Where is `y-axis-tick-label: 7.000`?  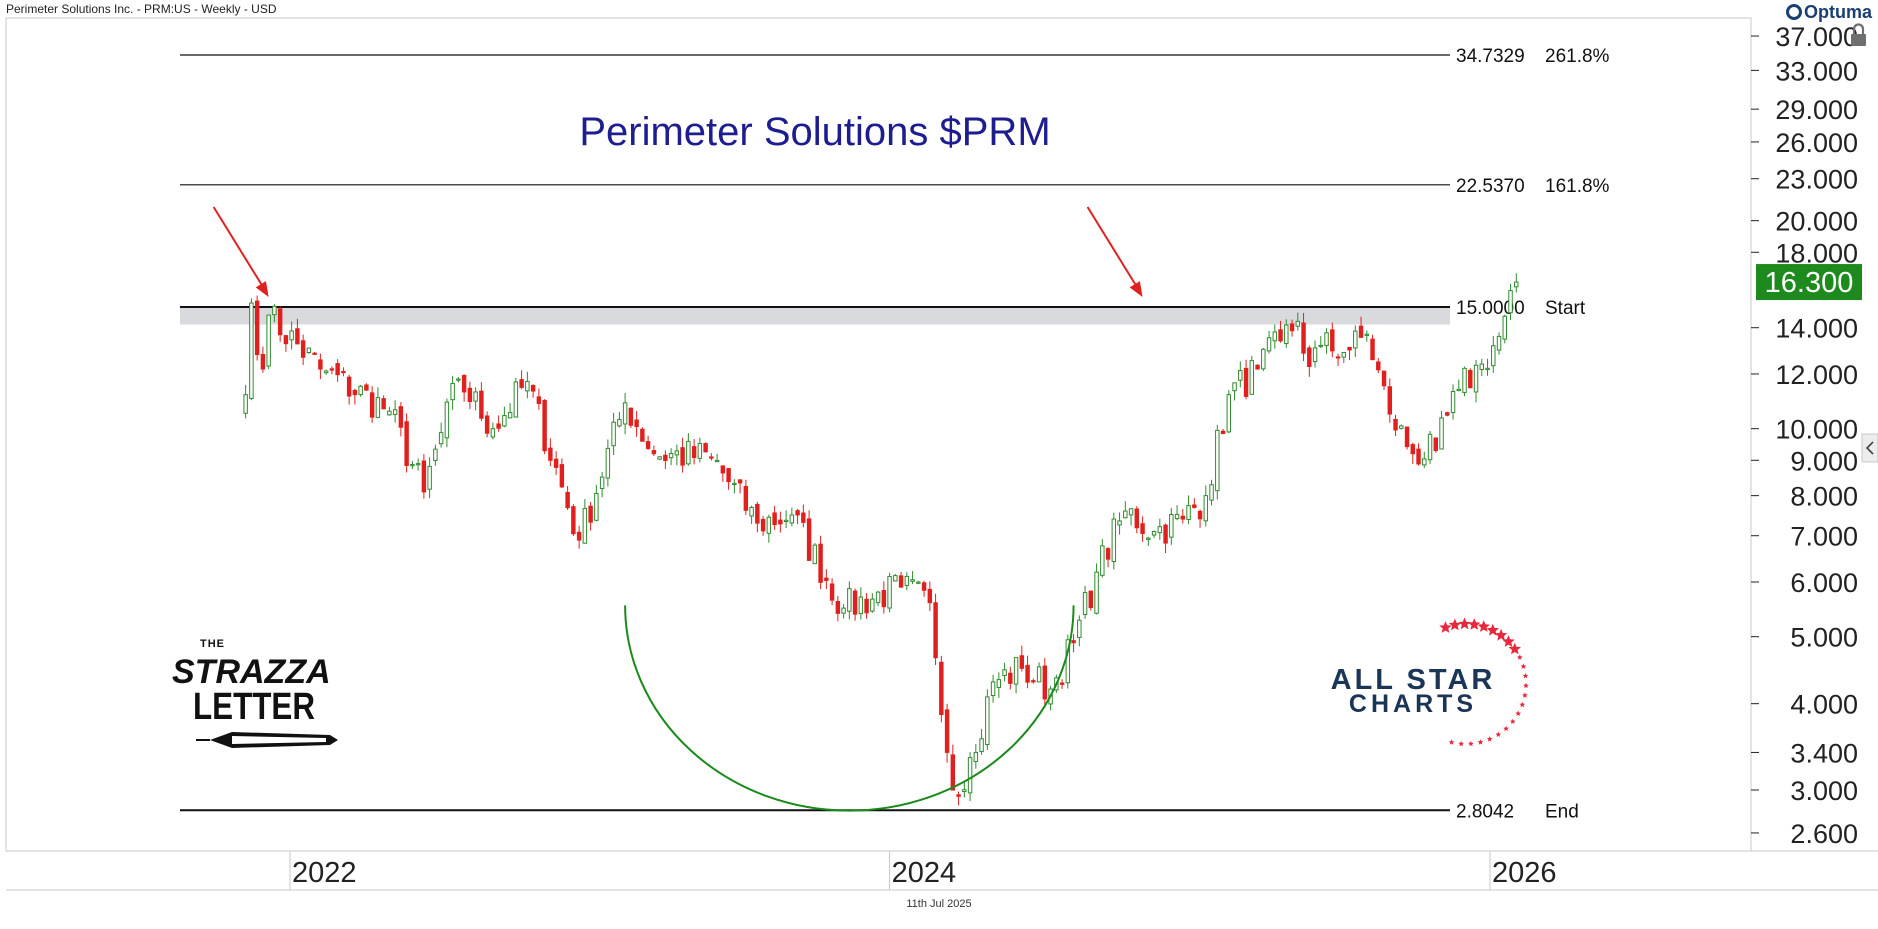
y-axis-tick-label: 7.000 is located at coordinates (1824, 537).